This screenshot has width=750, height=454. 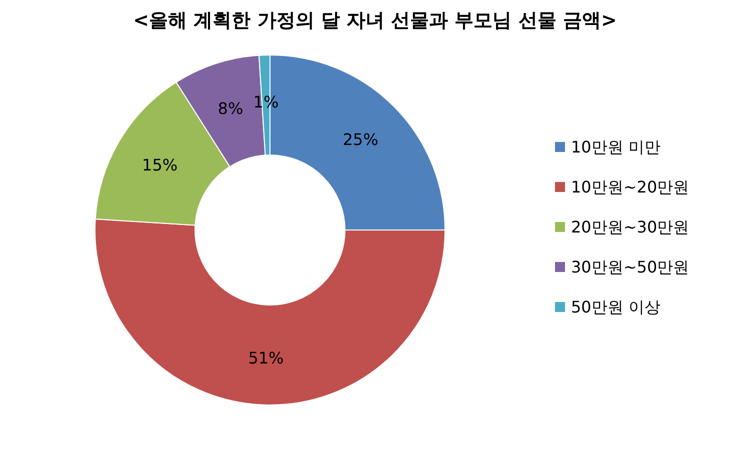 What do you see at coordinates (630, 227) in the screenshot?
I see `legend-label: 20만원~30만원` at bounding box center [630, 227].